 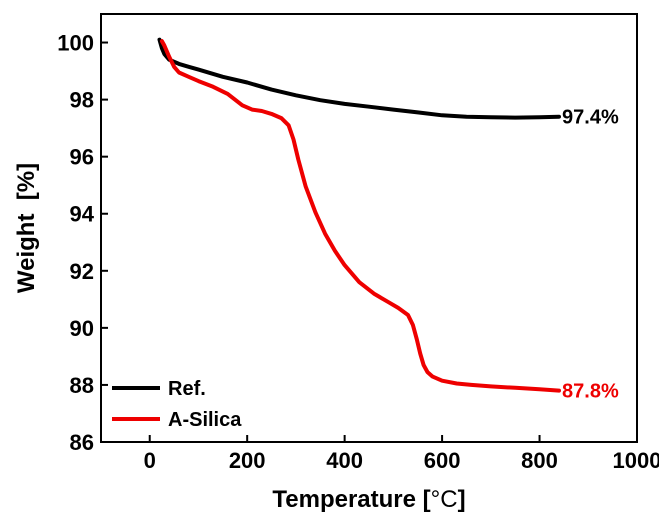 What do you see at coordinates (82, 385) in the screenshot?
I see `y-tick-label: 88` at bounding box center [82, 385].